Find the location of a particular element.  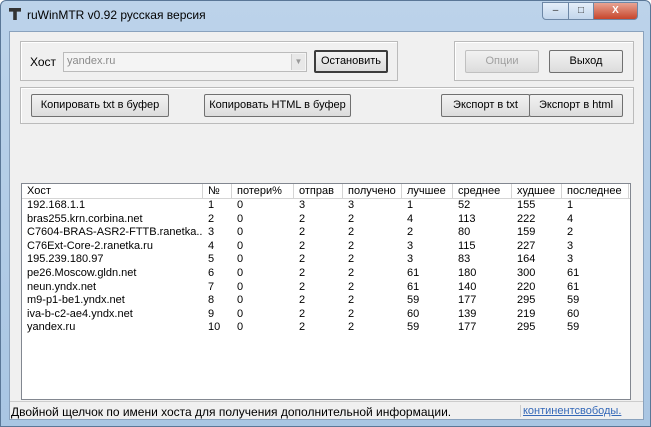

column-header: № is located at coordinates (217, 191).